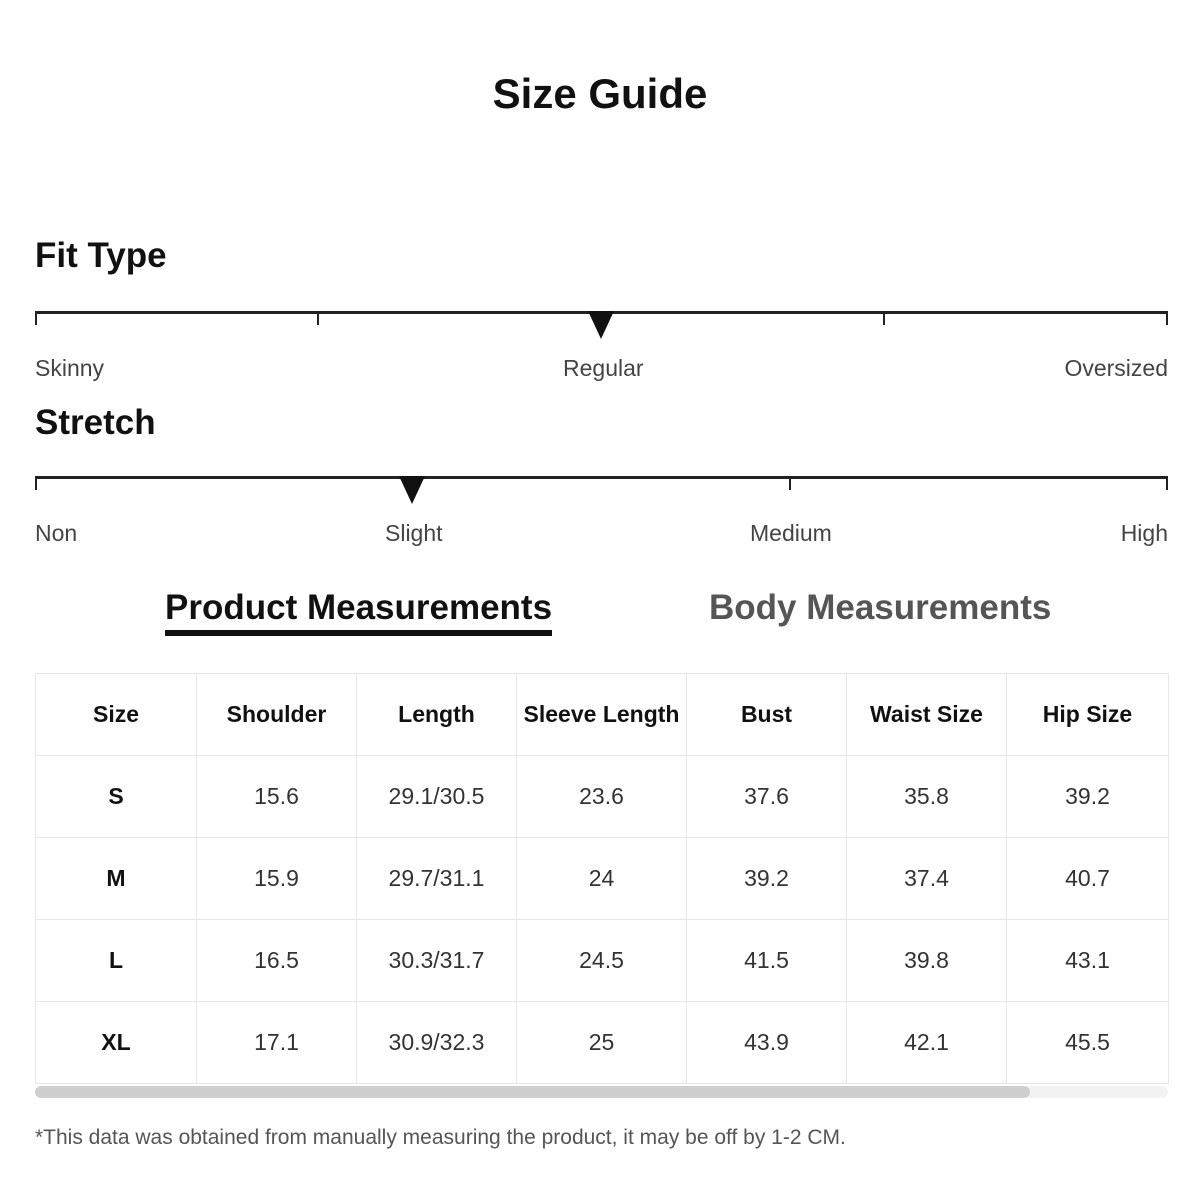 This screenshot has height=1200, width=1200. I want to click on table-cell: 30.3/31.7, so click(436, 960).